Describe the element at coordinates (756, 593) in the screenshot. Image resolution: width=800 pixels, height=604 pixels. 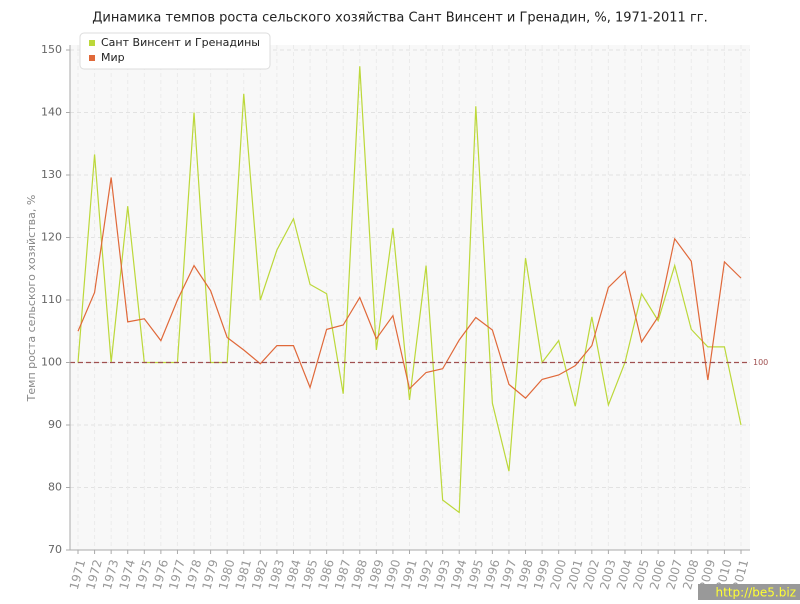
I see `watermark: http://be5.biz` at that location.